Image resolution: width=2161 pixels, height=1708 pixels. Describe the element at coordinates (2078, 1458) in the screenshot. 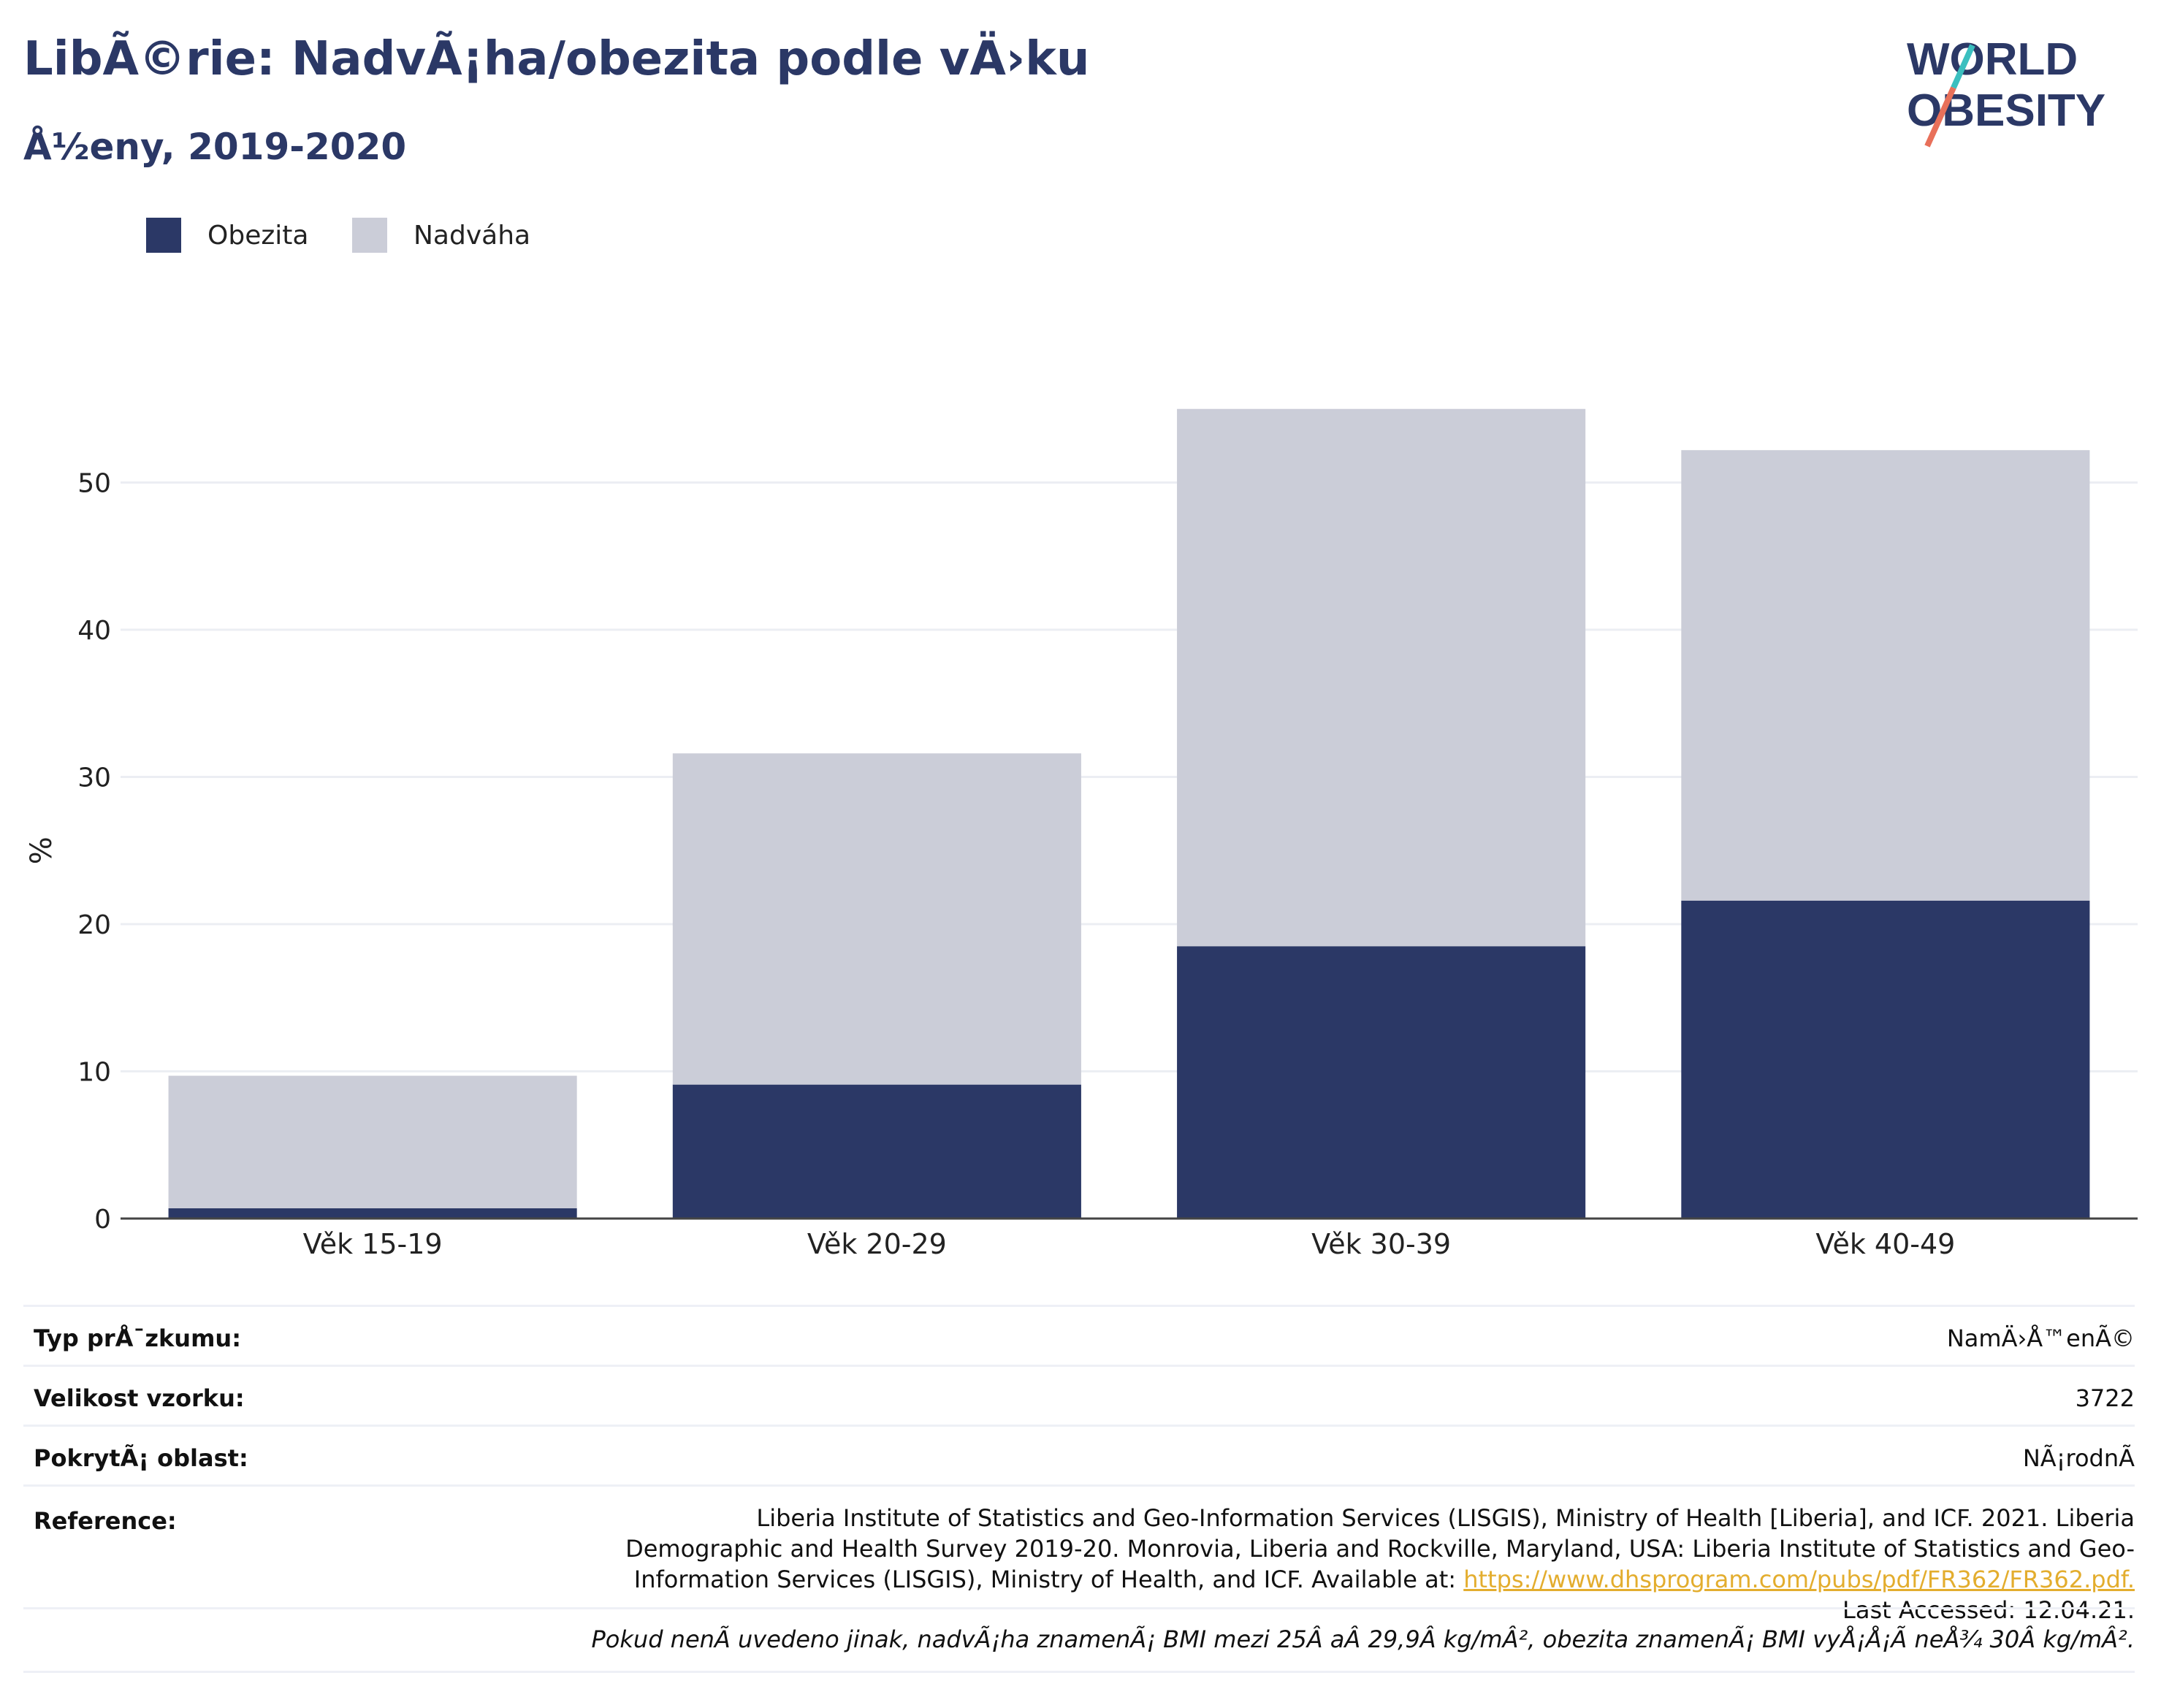

I see `coverage-value: NÃ¡rodnÃ` at that location.